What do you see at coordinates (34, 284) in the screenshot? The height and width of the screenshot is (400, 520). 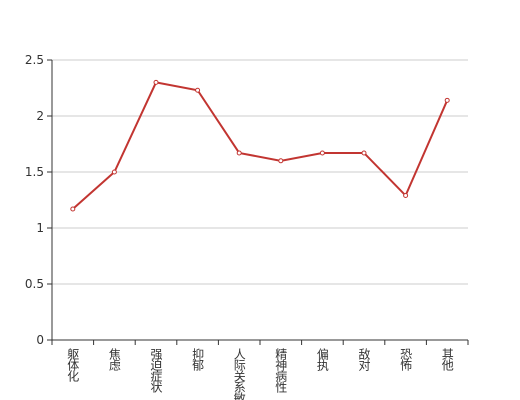 I see `y-tick-label: 0.5` at bounding box center [34, 284].